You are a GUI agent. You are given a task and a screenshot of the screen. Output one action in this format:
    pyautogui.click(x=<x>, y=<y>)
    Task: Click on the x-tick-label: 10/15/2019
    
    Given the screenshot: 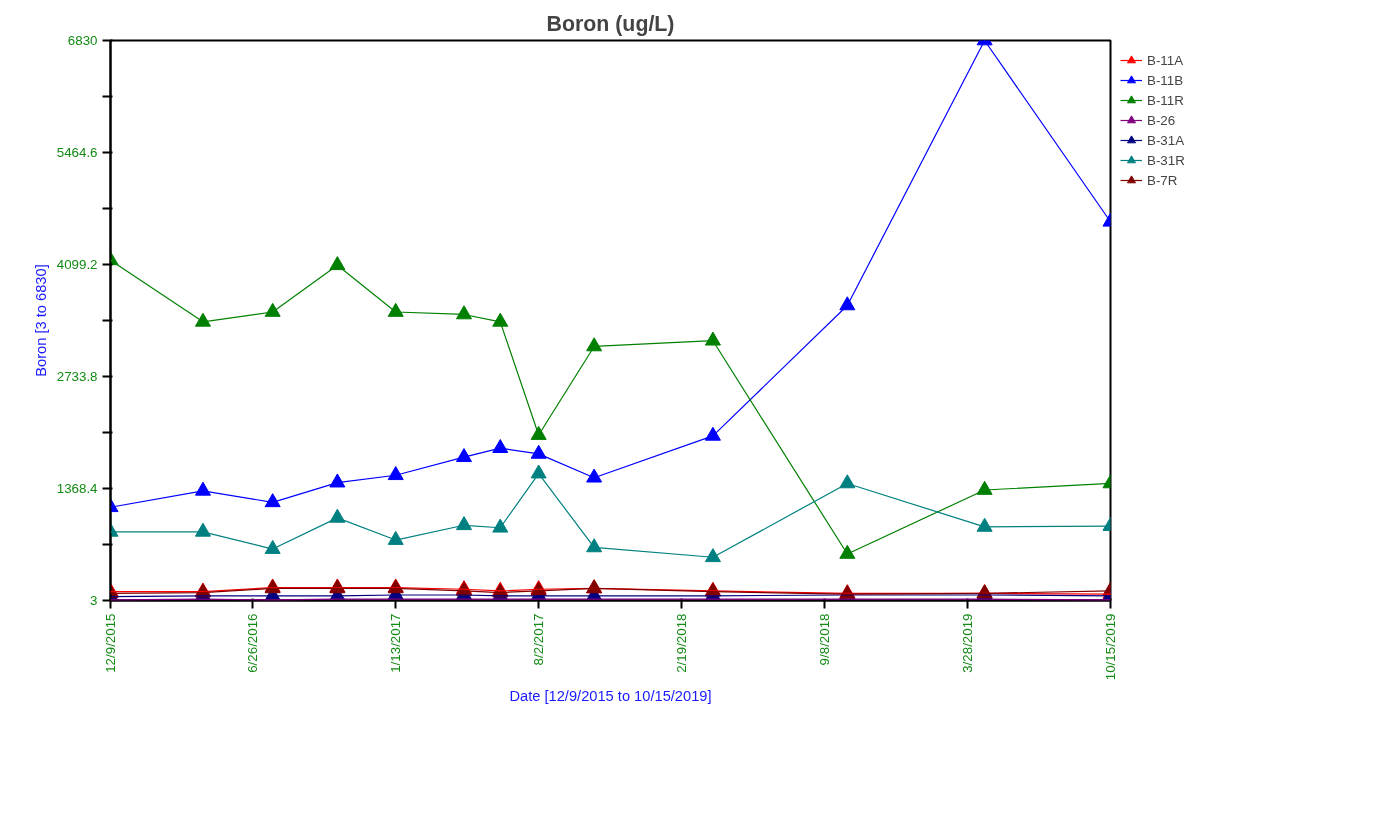 What is the action you would take?
    pyautogui.click(x=1110, y=647)
    